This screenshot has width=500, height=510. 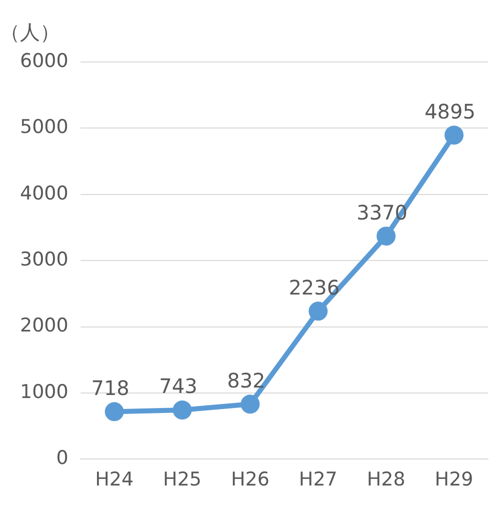 I want to click on y-tick-label: 6000, so click(x=44, y=61).